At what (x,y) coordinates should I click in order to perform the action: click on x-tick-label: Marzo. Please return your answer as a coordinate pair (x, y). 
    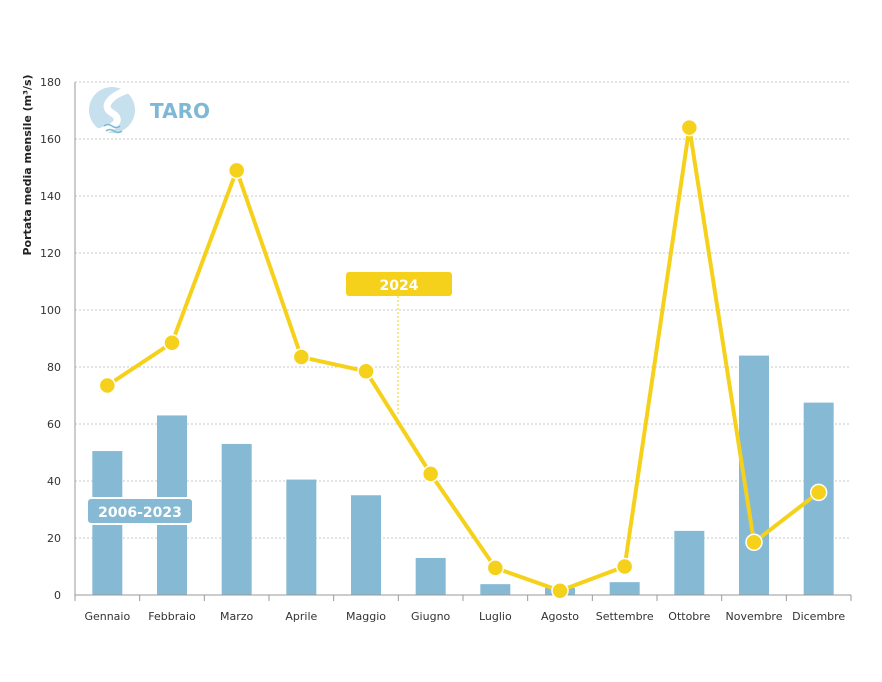
    Looking at the image, I should click on (237, 616).